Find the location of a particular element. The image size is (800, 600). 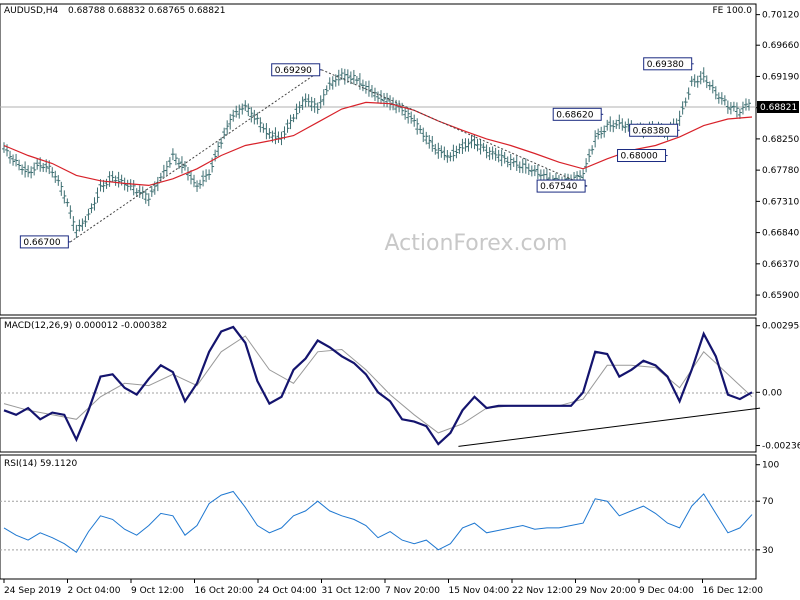

rsi-tick-label: 70 is located at coordinates (768, 502).